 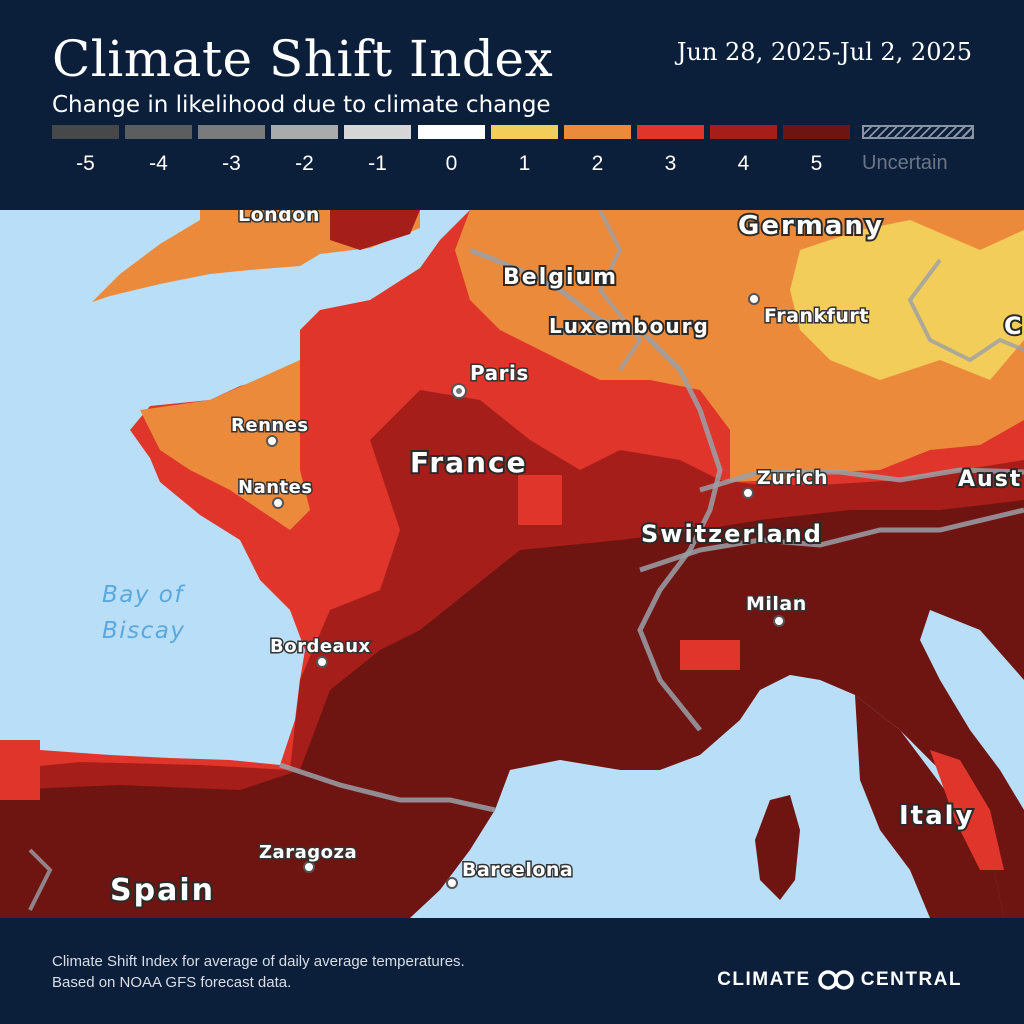 I want to click on legend-item-4: 4, so click(x=743, y=153).